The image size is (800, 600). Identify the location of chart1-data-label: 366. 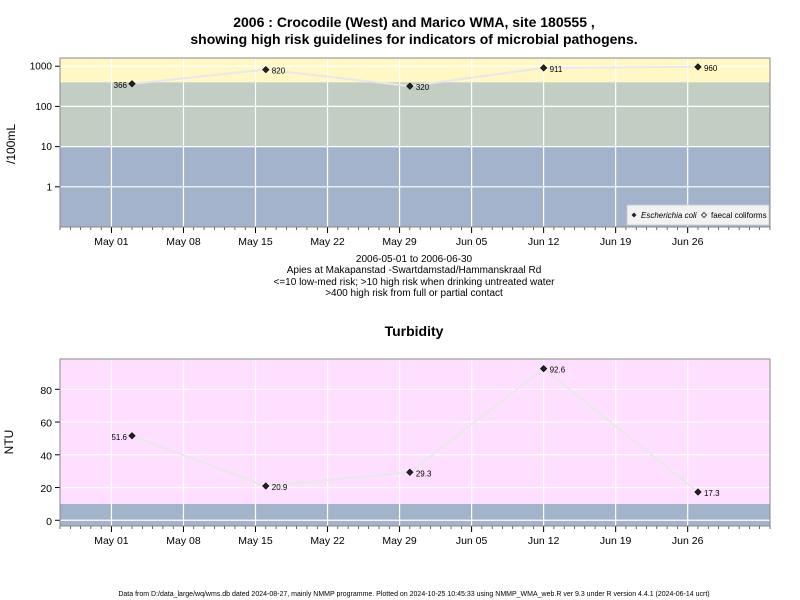
(121, 85).